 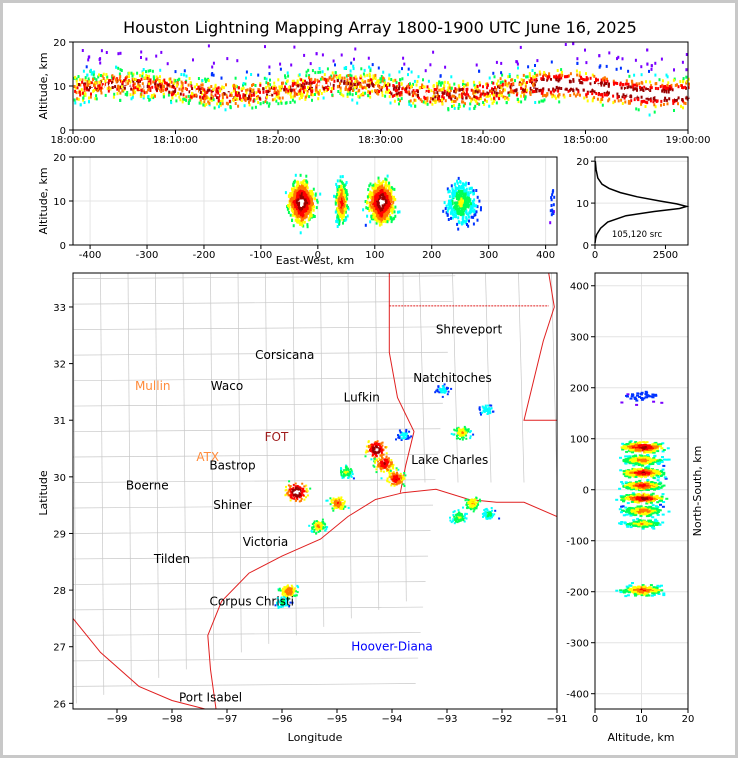 What do you see at coordinates (380, 140) in the screenshot?
I see `time-altitude-xtick-label: 18:30:00` at bounding box center [380, 140].